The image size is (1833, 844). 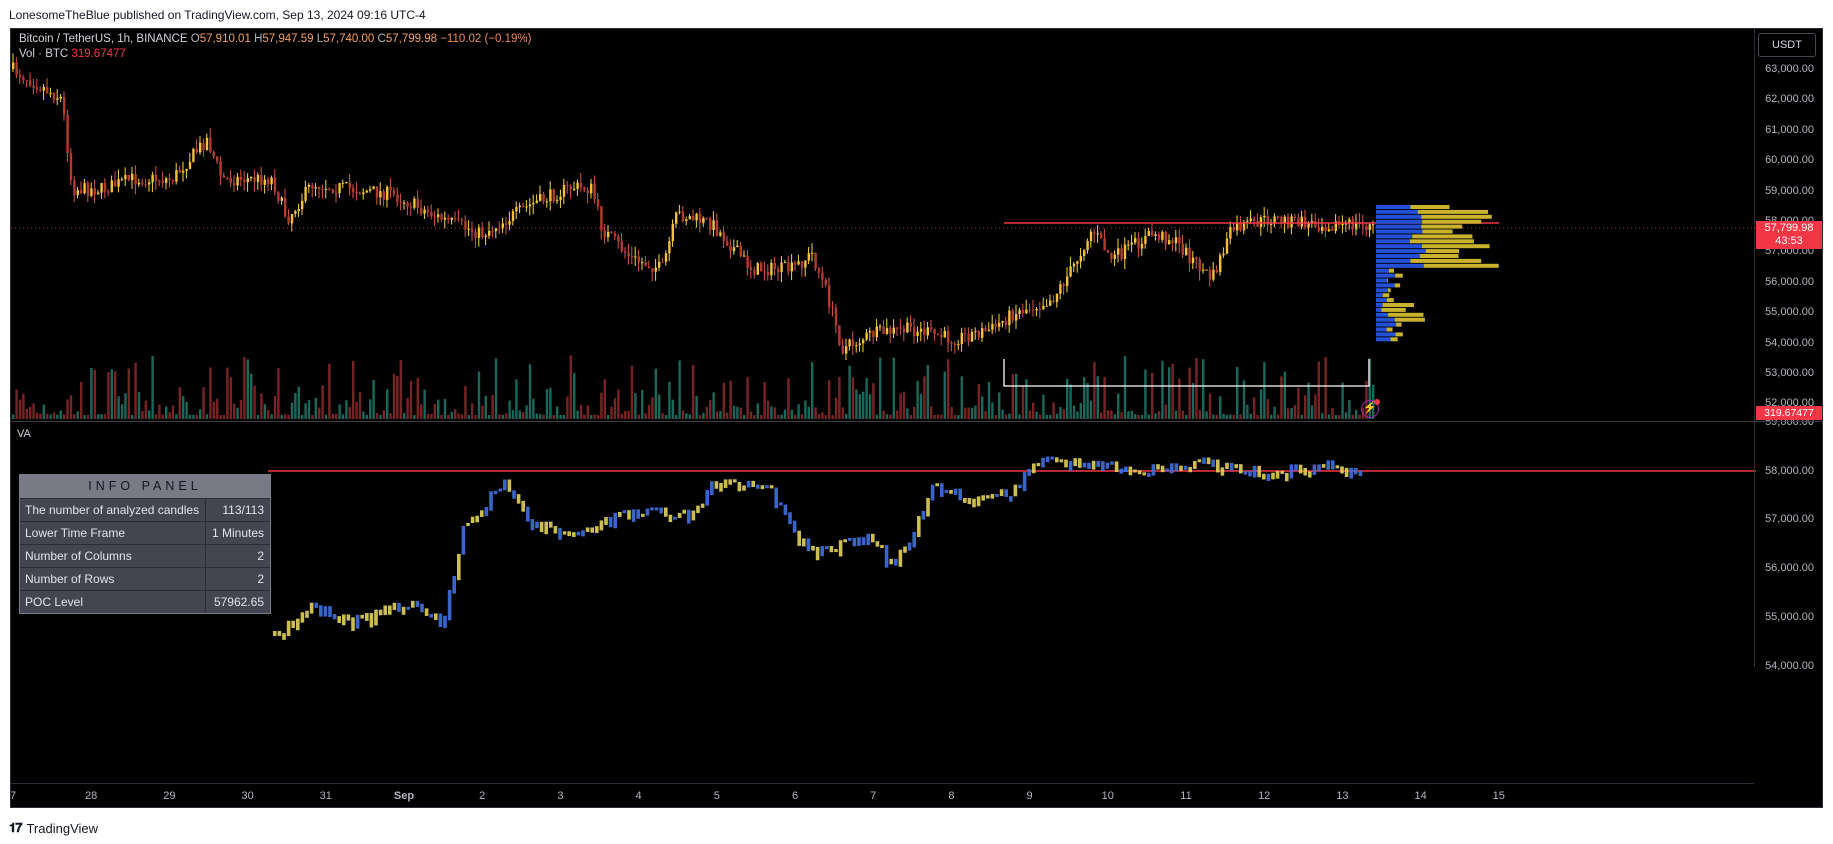 What do you see at coordinates (1787, 45) in the screenshot?
I see `currency-button: USDT` at bounding box center [1787, 45].